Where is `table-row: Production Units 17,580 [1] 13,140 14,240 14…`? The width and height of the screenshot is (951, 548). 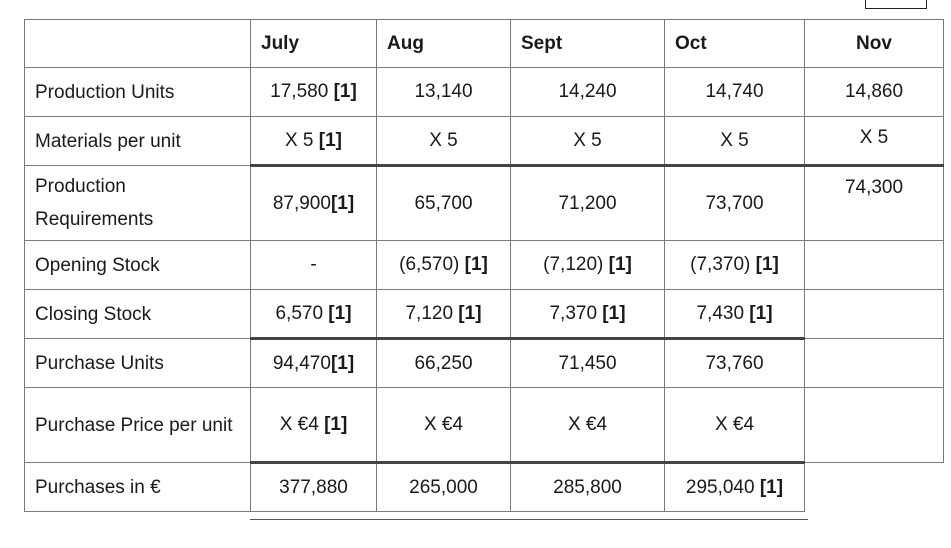
table-row: Production Units 17,580 [1] 13,140 14,240 14… is located at coordinates (484, 92).